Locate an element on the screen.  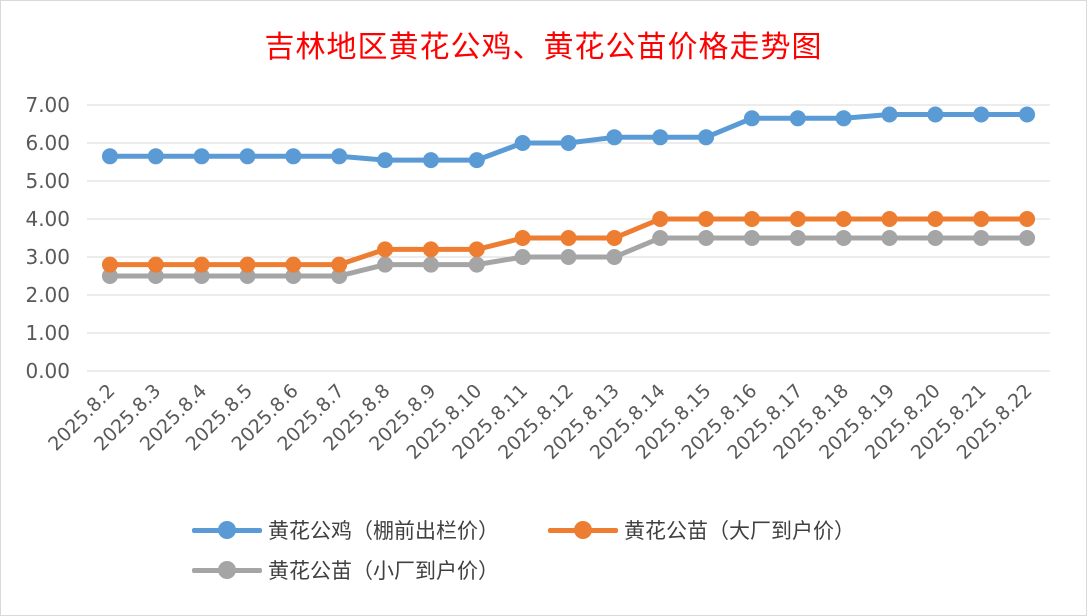
legend-marker-chick-large is located at coordinates (583, 530).